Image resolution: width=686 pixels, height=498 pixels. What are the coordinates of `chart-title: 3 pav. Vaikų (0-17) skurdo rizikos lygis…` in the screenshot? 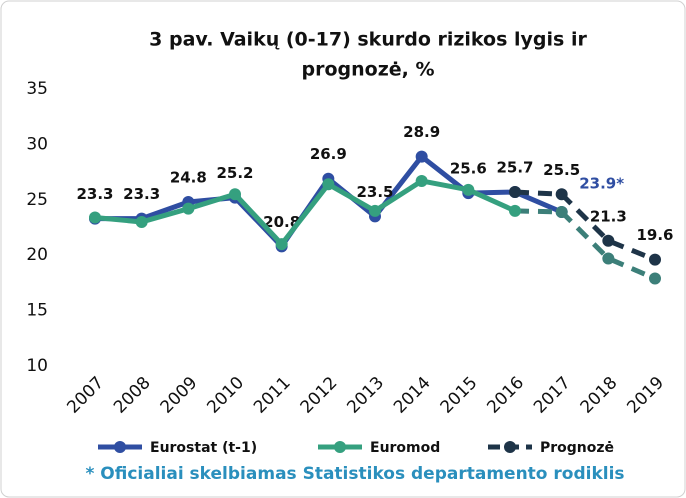 It's located at (368, 40).